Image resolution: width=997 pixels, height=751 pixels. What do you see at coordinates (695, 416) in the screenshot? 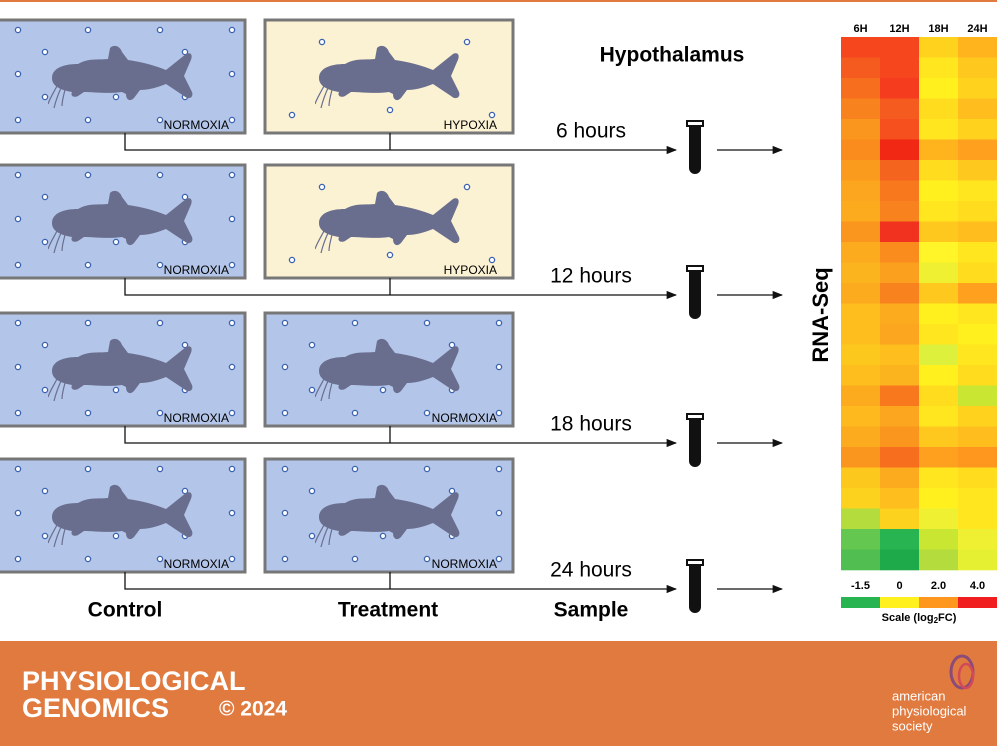
I see `tube-cap` at bounding box center [695, 416].